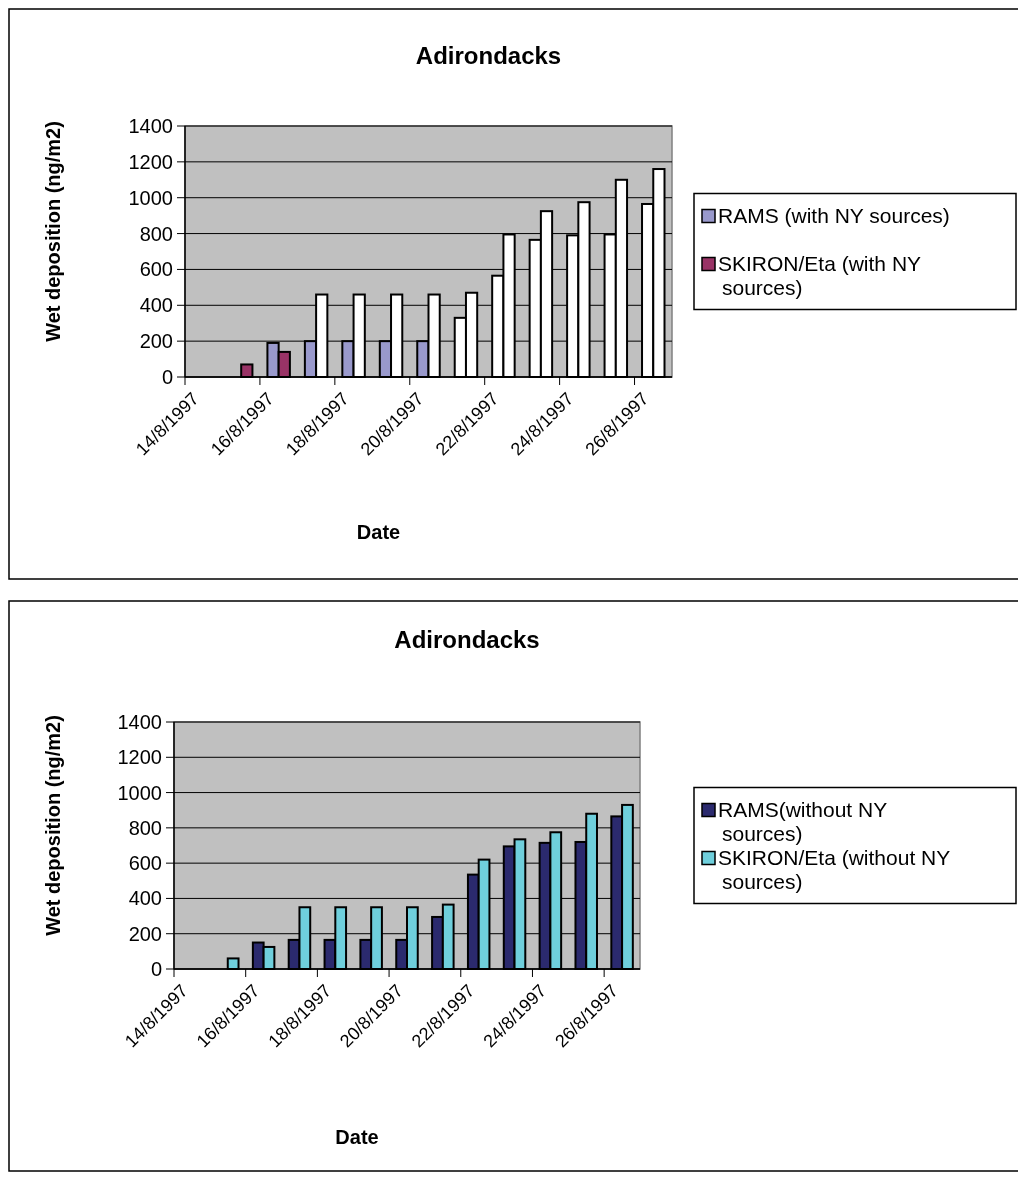  What do you see at coordinates (803, 822) in the screenshot?
I see `legend-label: RAMS(without NY sources)` at bounding box center [803, 822].